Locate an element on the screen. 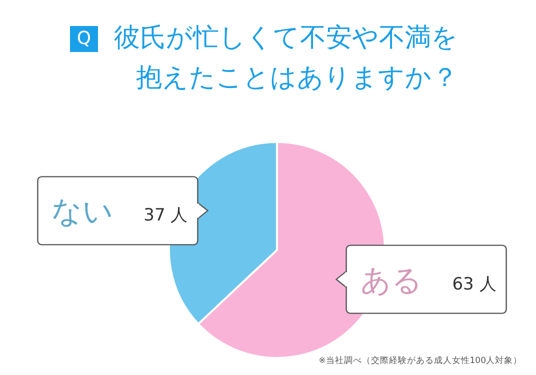 This screenshot has width=536, height=375. slice-label: ある is located at coordinates (391, 280).